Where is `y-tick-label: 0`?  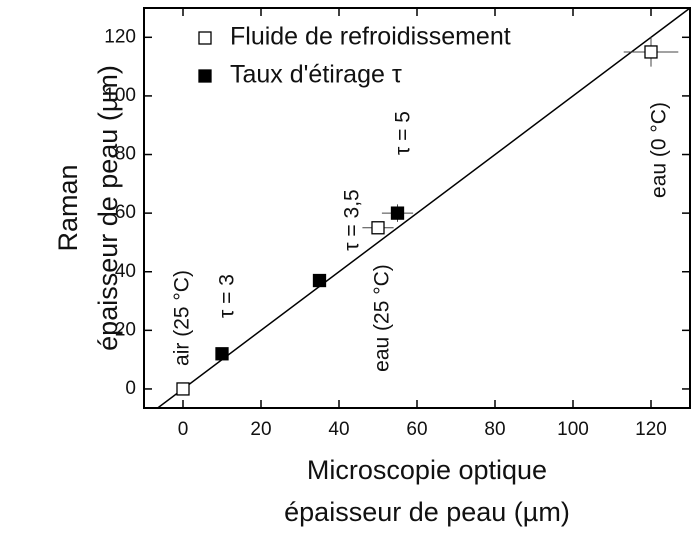 y-tick-label: 0 is located at coordinates (130, 388).